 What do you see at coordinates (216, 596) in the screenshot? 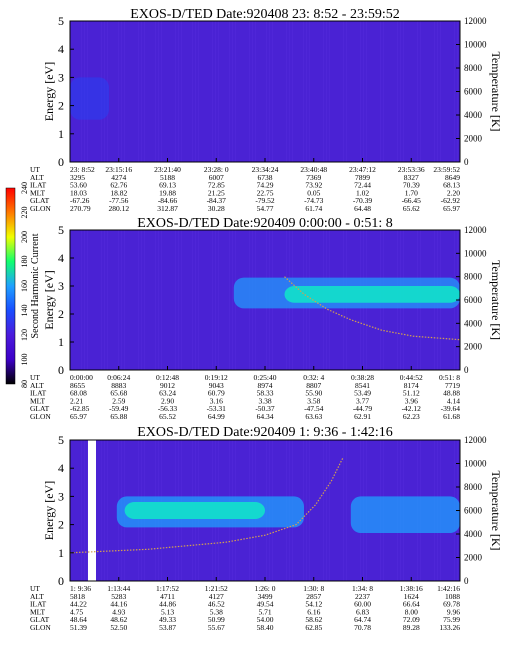
I see `table-cell: 4127` at bounding box center [216, 596].